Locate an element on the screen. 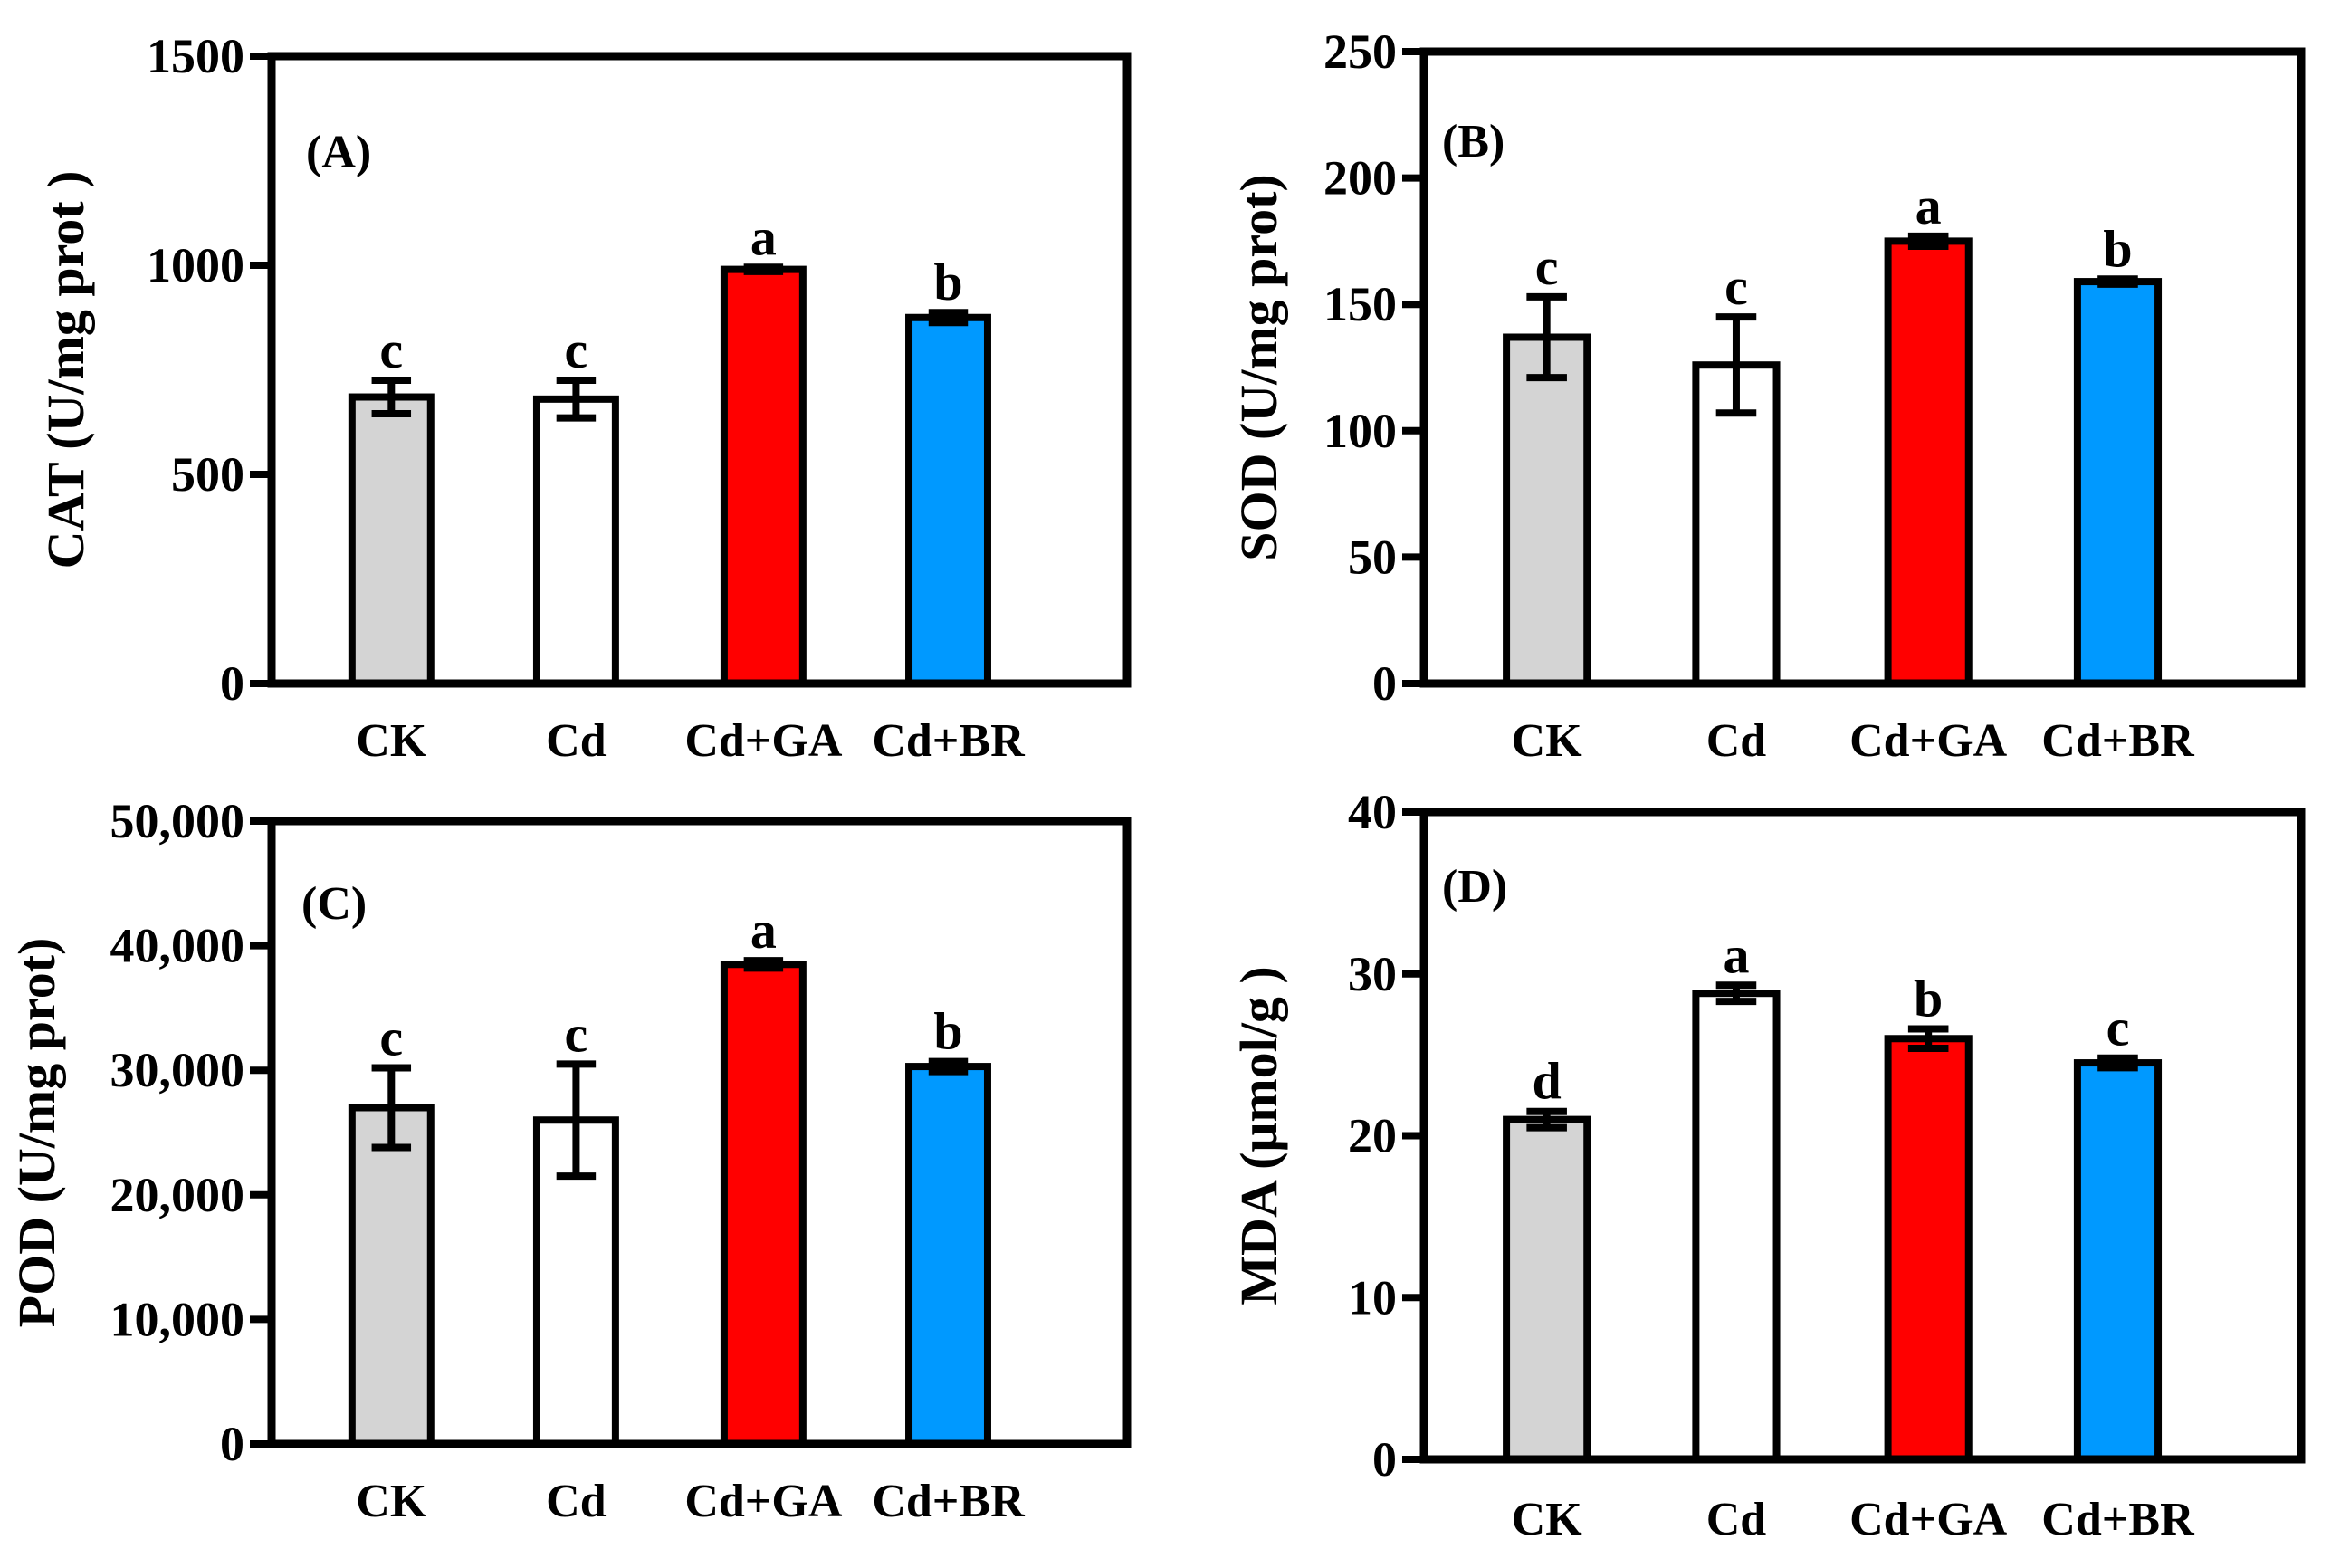 This screenshot has height=1568, width=2350. y-tick-label: 1500 is located at coordinates (195, 56).